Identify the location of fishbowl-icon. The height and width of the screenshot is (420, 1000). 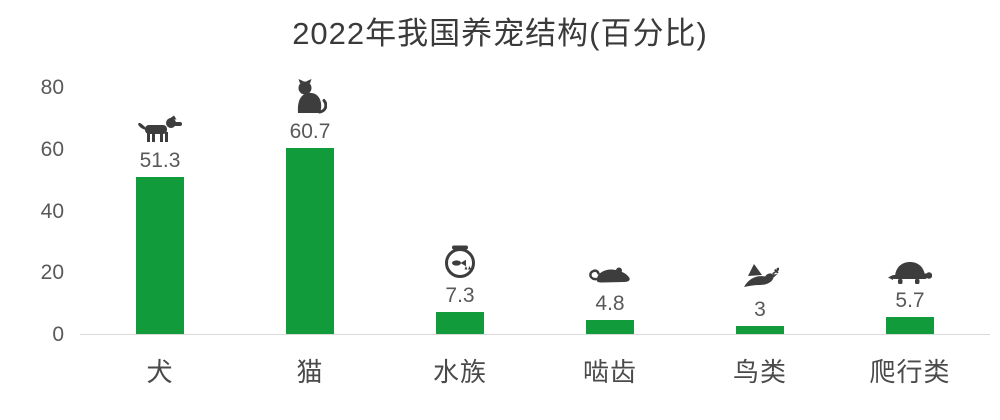
(460, 262).